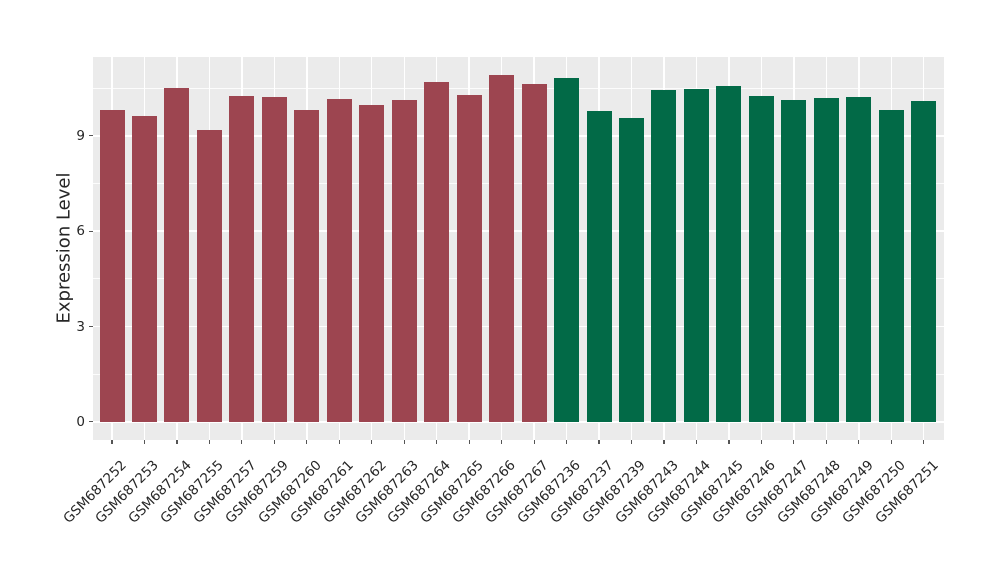  I want to click on y-tick-label: 9, so click(80, 135).